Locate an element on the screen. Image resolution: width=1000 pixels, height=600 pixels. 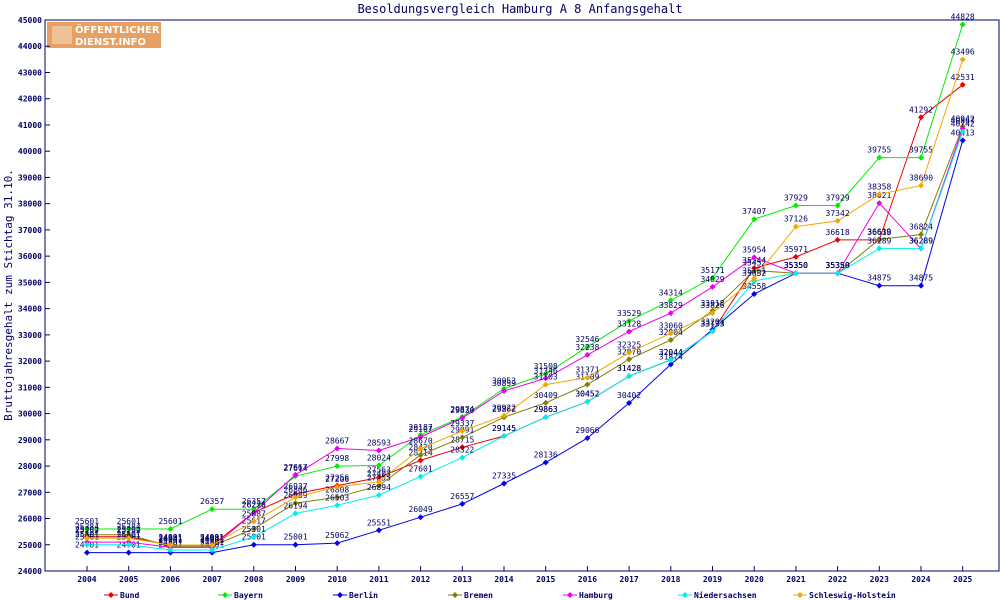
data-label: 32044 is located at coordinates (671, 352).